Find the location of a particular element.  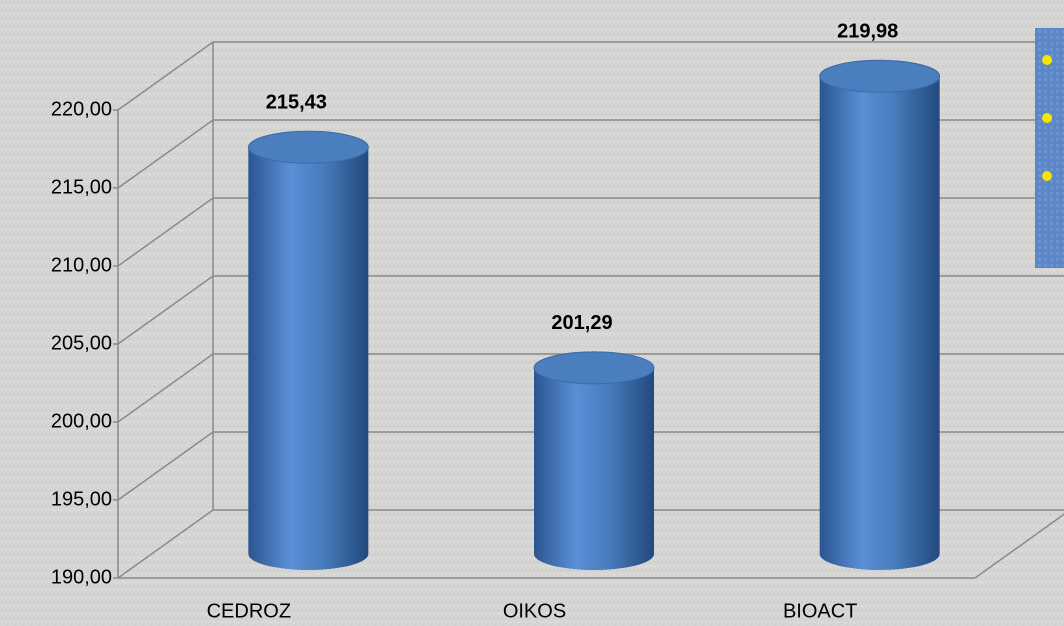

legend-box is located at coordinates (1049, 148).